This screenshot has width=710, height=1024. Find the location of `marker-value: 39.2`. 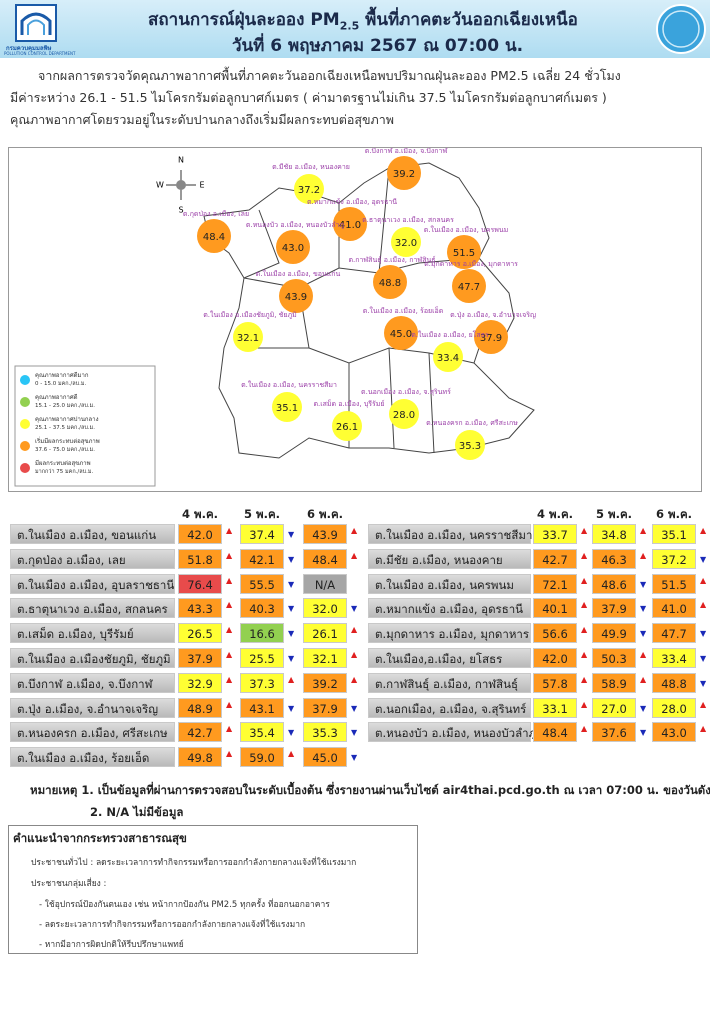

marker-value: 39.2 is located at coordinates (404, 174).